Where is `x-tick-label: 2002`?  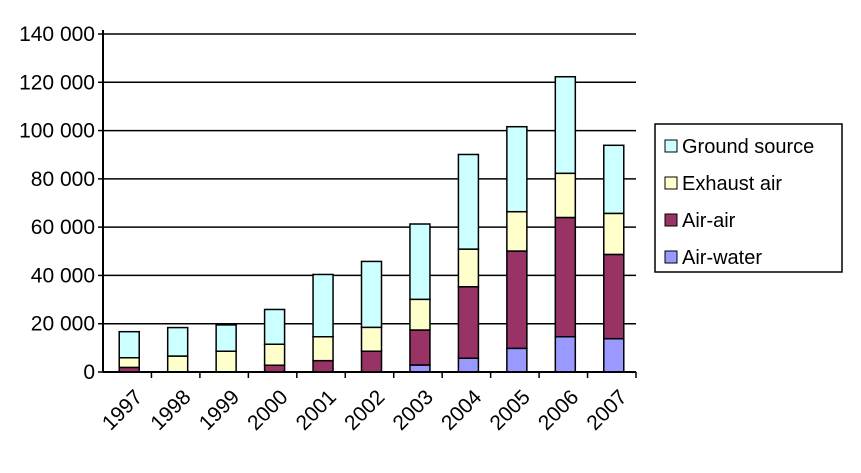
x-tick-label: 2002 is located at coordinates (364, 410).